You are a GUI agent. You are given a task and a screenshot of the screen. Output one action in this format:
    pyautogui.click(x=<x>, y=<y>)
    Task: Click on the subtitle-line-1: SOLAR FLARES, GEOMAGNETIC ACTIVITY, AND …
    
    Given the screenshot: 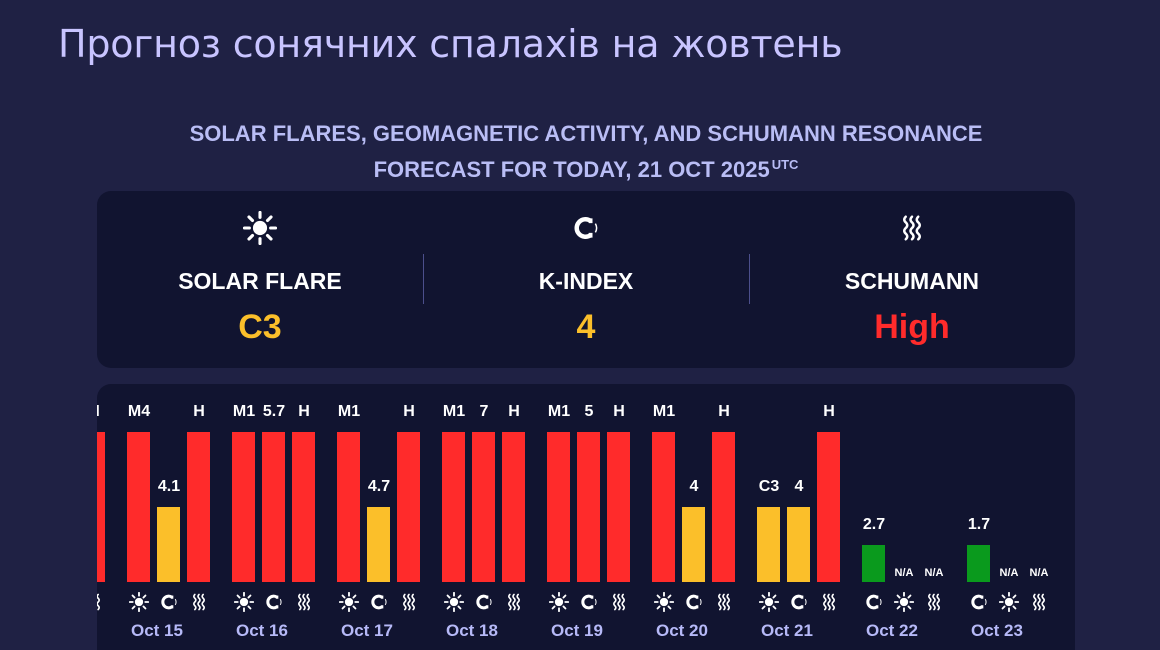 What is the action you would take?
    pyautogui.click(x=586, y=133)
    